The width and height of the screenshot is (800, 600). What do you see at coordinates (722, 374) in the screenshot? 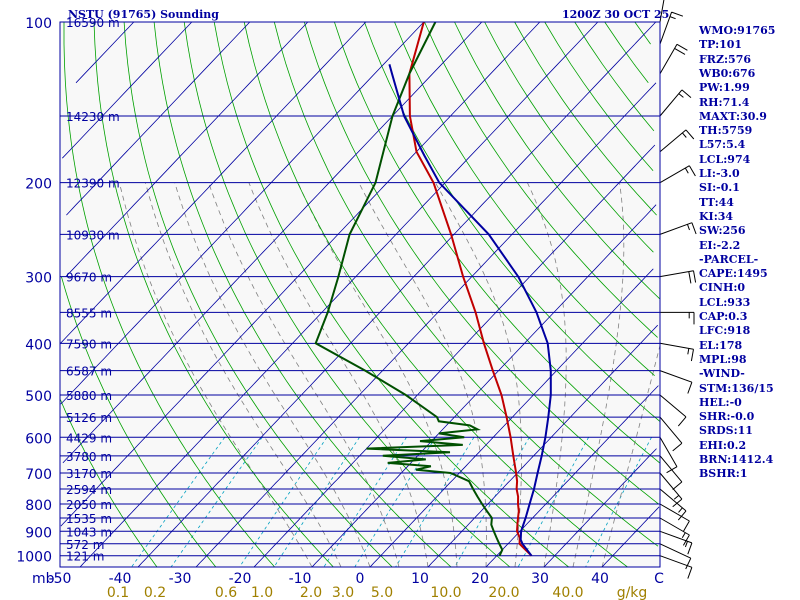
I see `stat-line: -WIND-` at bounding box center [722, 374].